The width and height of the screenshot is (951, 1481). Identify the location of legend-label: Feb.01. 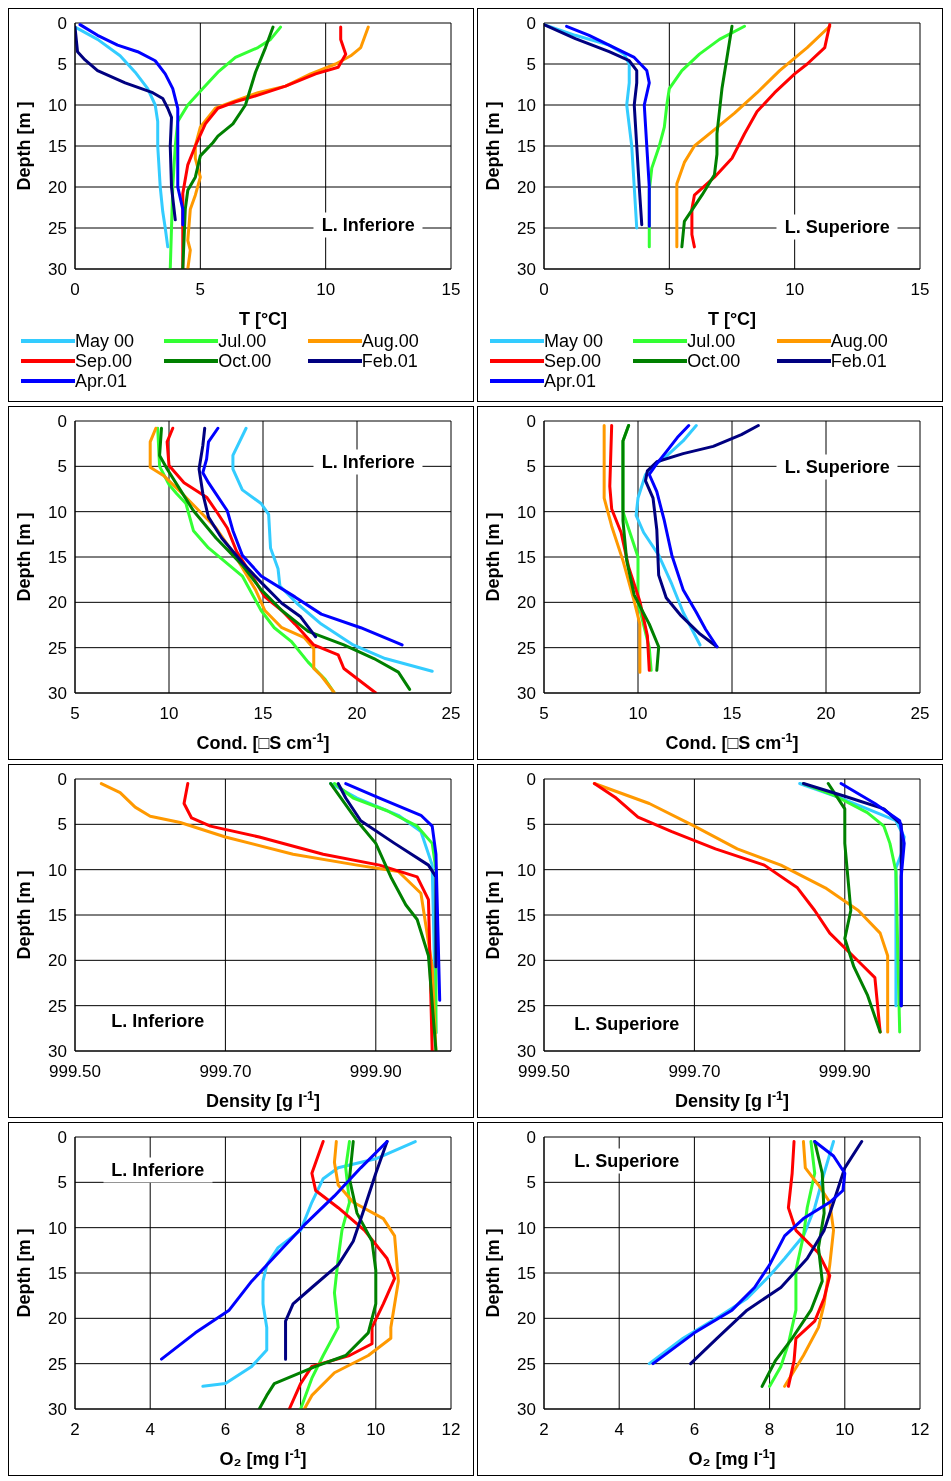
(389, 361).